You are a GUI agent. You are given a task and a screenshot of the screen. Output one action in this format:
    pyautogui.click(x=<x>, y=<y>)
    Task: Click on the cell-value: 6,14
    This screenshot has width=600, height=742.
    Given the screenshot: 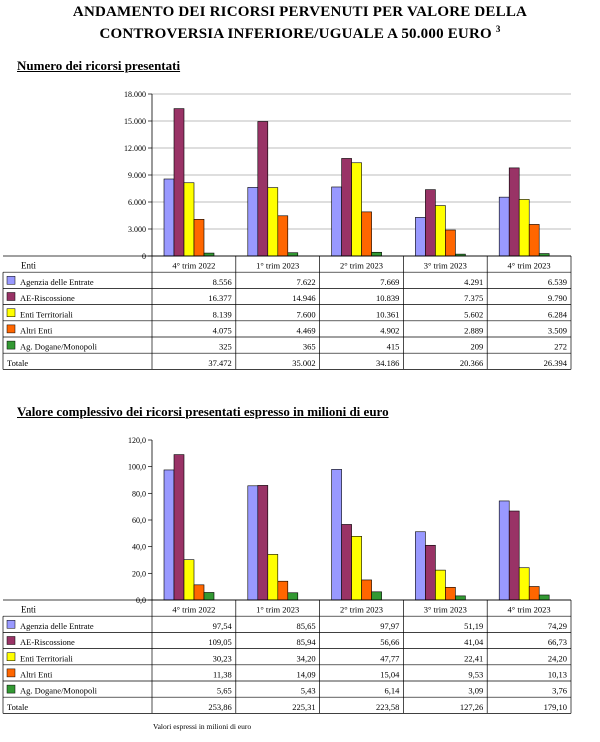 What is the action you would take?
    pyautogui.click(x=393, y=691)
    